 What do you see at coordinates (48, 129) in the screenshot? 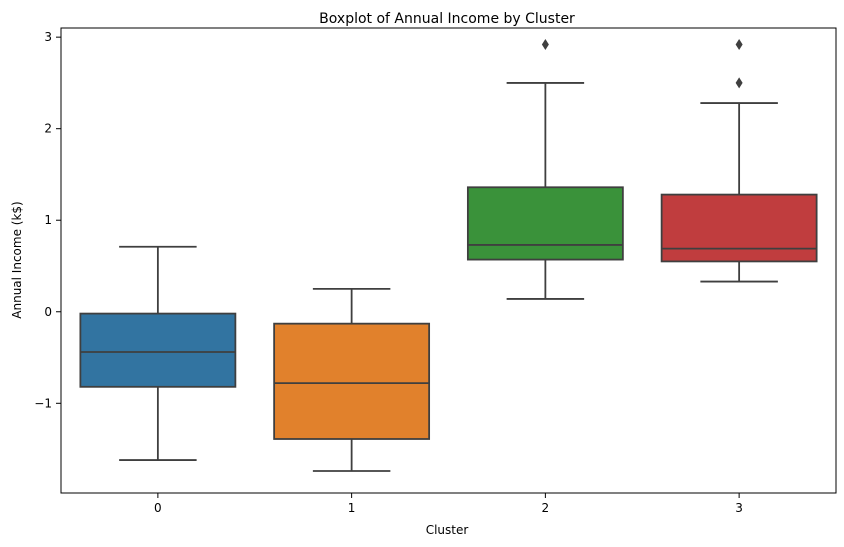
I see `y-tick-label: 2` at bounding box center [48, 129].